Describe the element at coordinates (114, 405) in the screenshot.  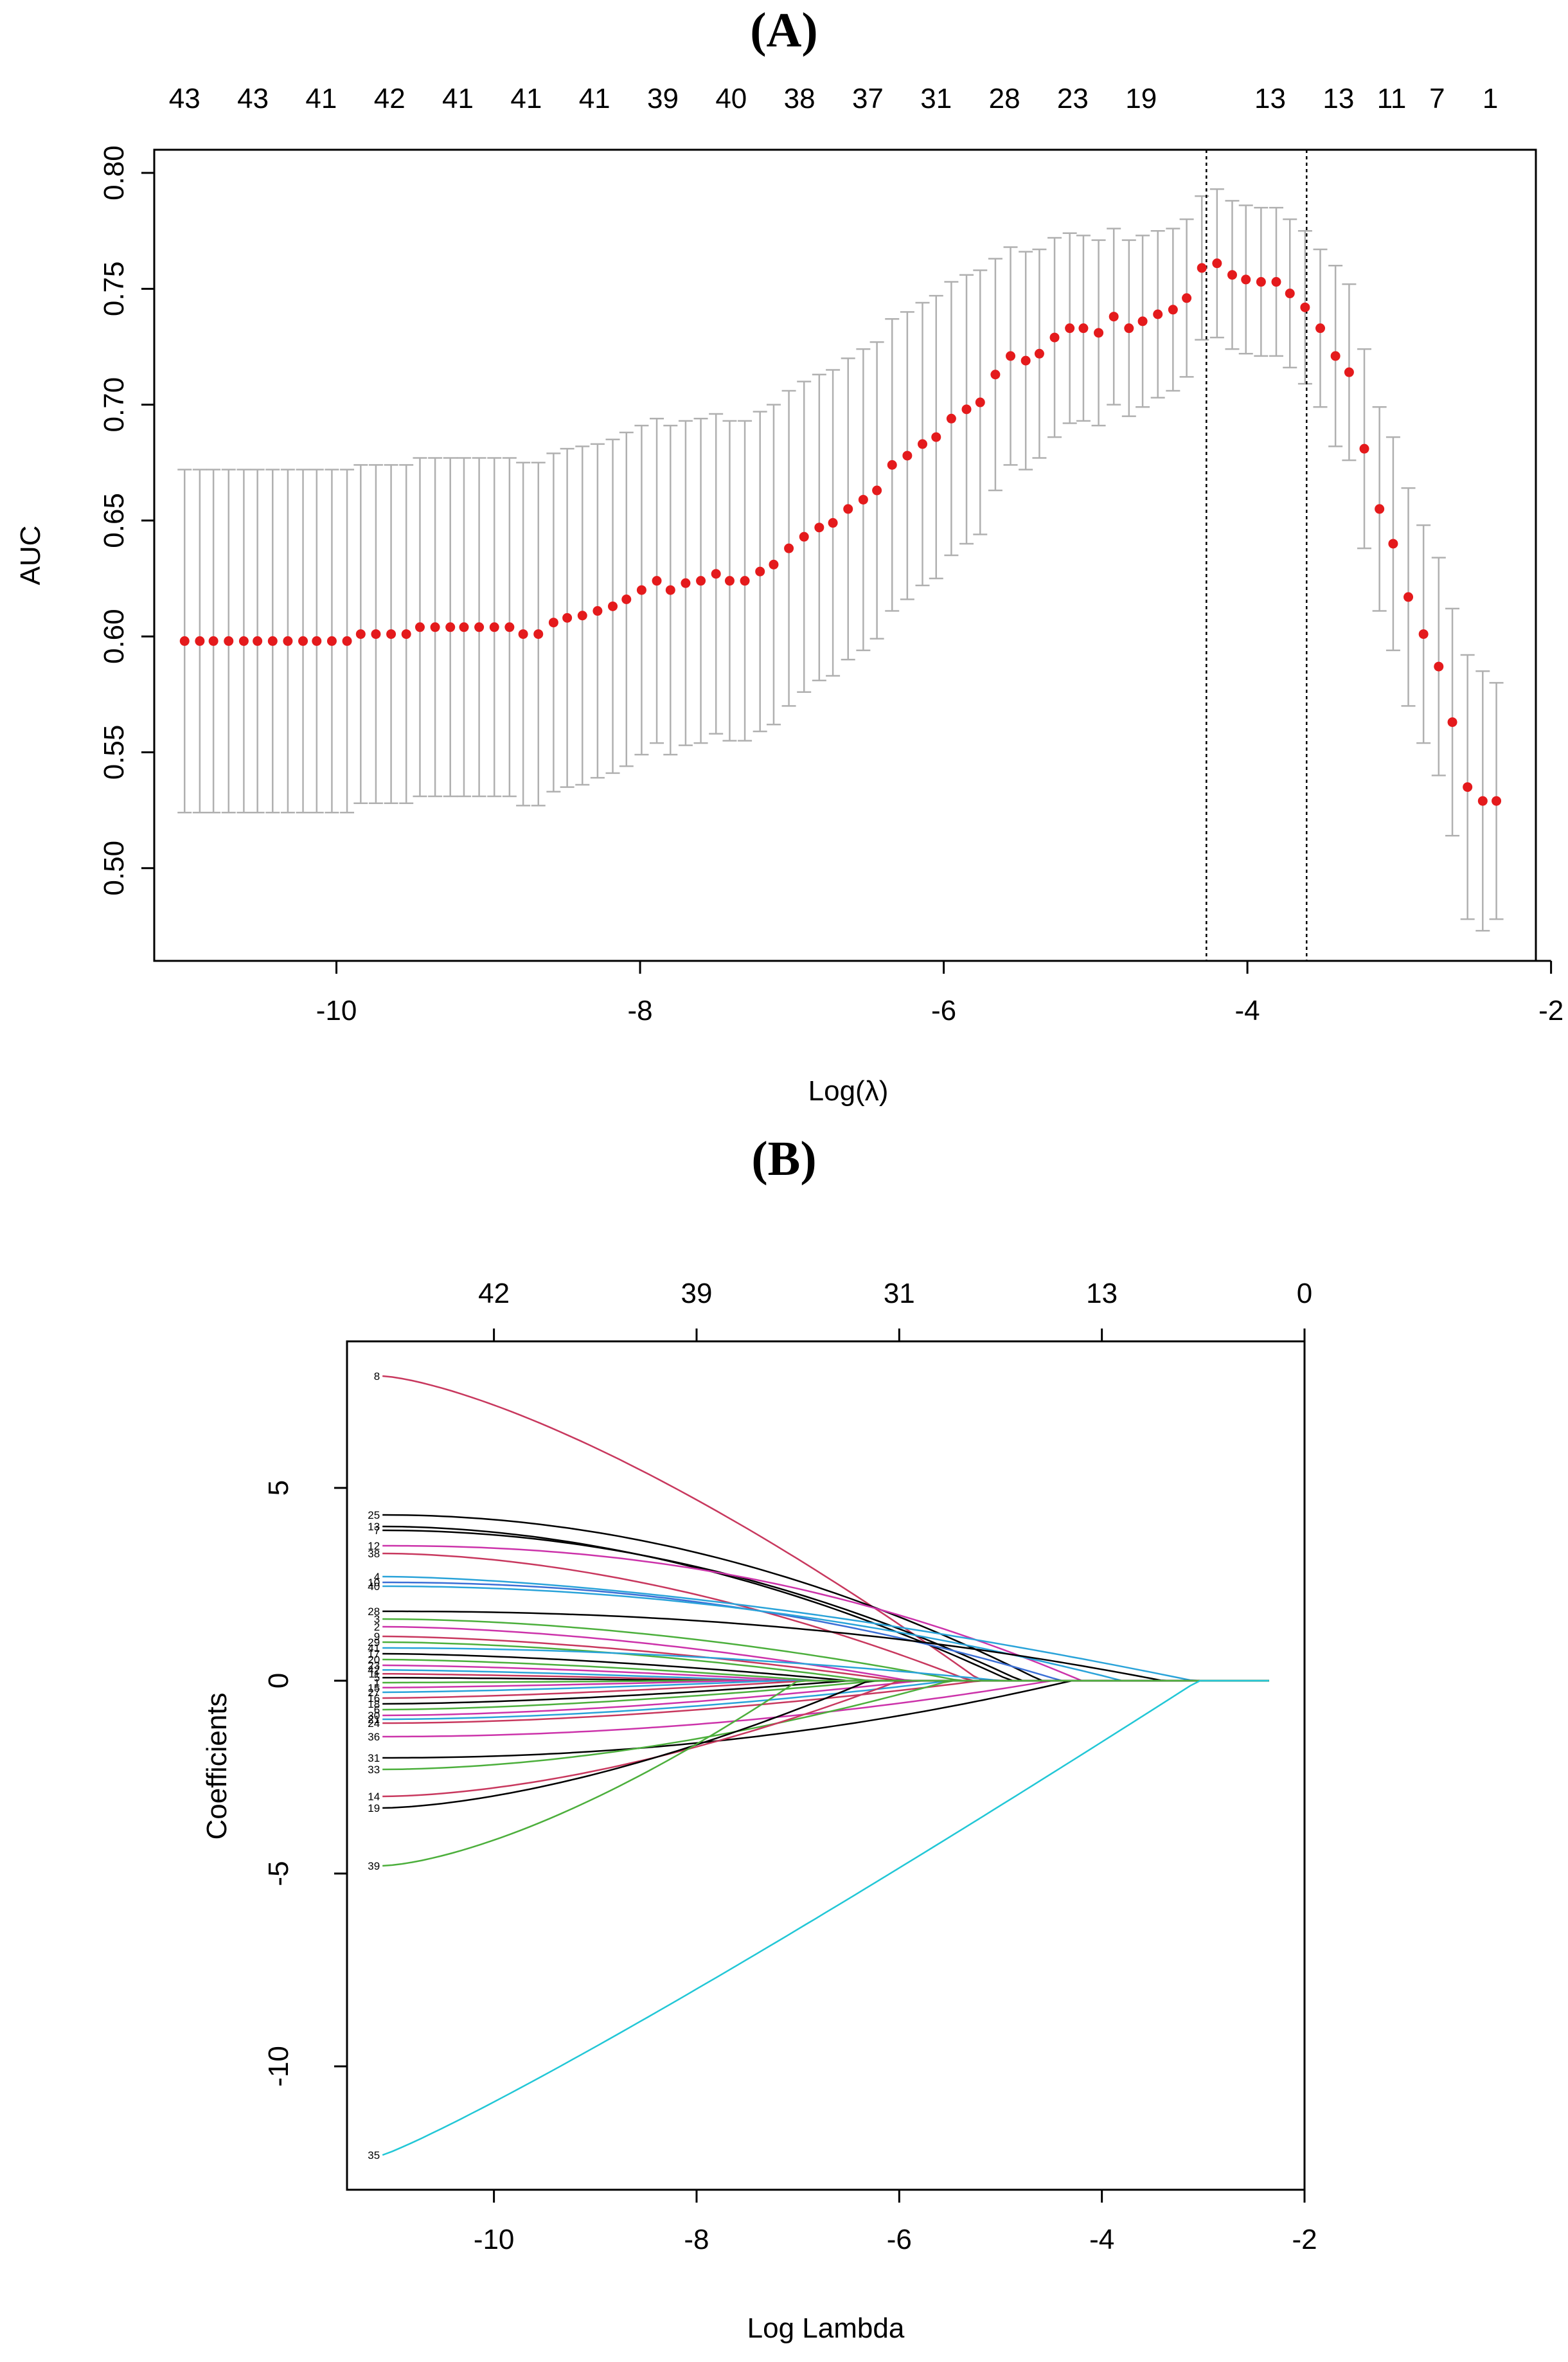
I see `y-tick-label: 0.70` at that location.